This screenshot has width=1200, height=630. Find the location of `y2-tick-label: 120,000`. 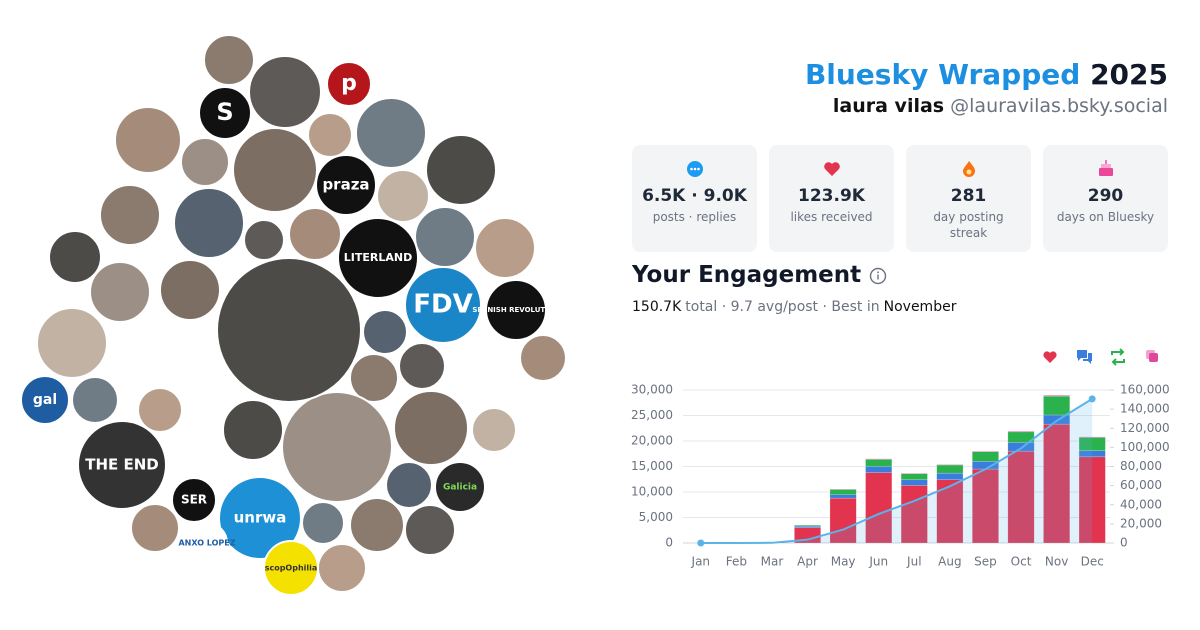

y2-tick-label: 120,000 is located at coordinates (1145, 428).